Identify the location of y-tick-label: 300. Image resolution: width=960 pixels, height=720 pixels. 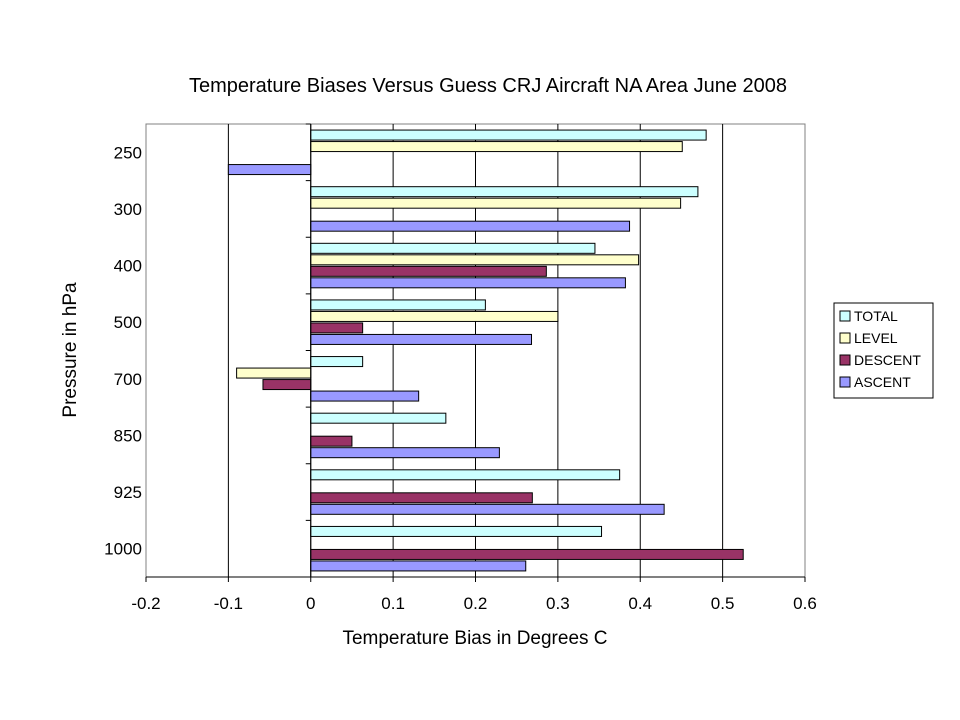
(128, 209).